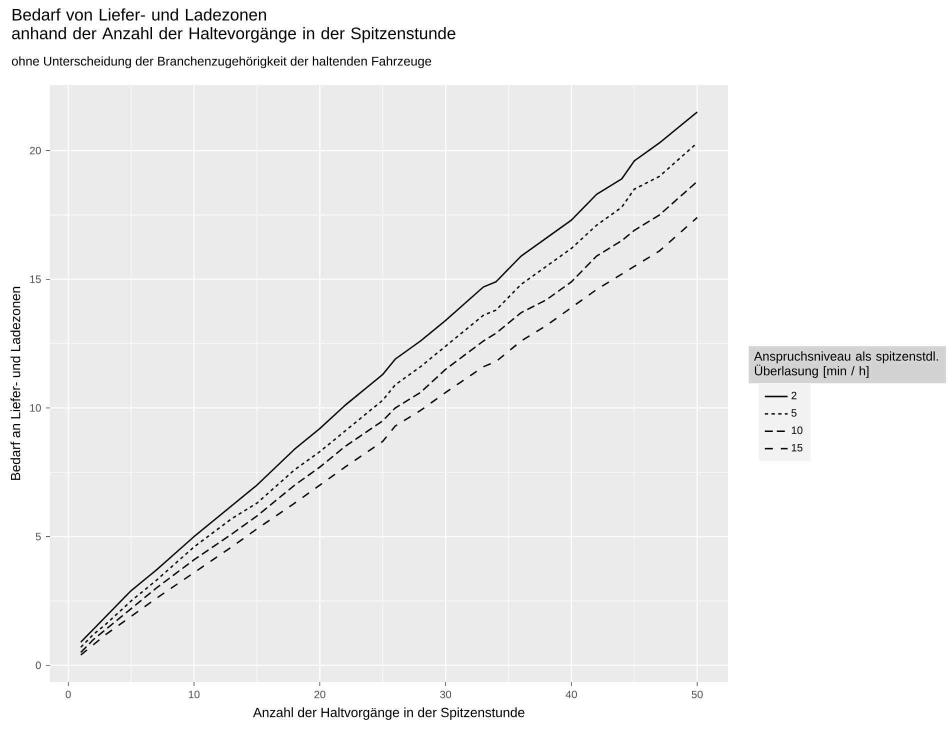 The height and width of the screenshot is (729, 948). I want to click on y-tick-label: 5, so click(38, 536).